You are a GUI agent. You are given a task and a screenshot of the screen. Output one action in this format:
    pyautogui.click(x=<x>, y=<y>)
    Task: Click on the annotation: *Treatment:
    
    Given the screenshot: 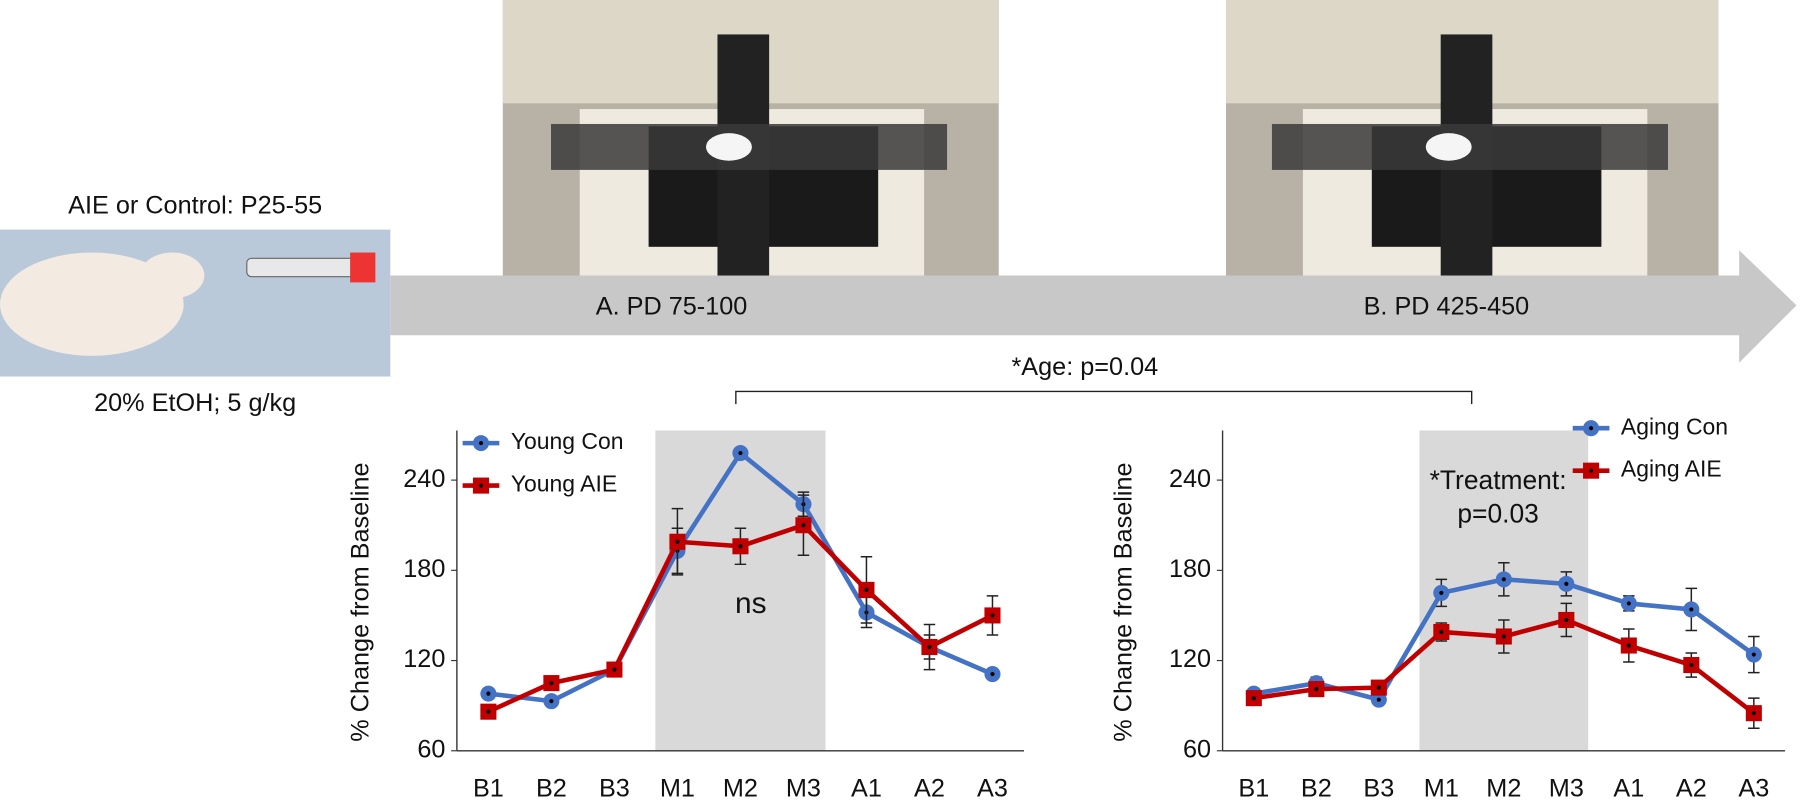 What is the action you would take?
    pyautogui.click(x=1498, y=480)
    